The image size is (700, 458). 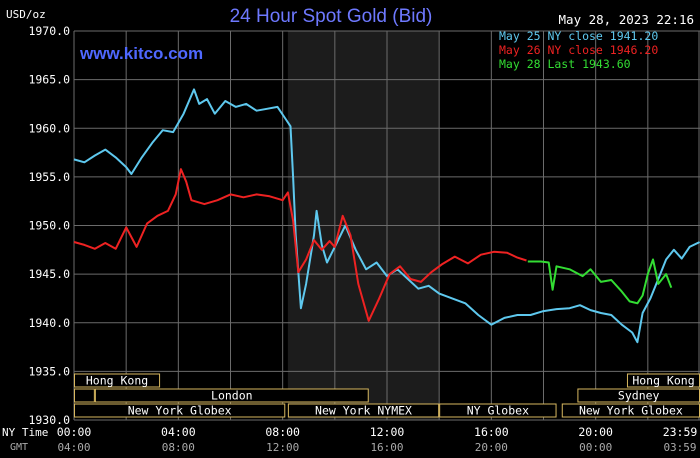 What do you see at coordinates (19, 447) in the screenshot?
I see `gmt-label: GMT` at bounding box center [19, 447].